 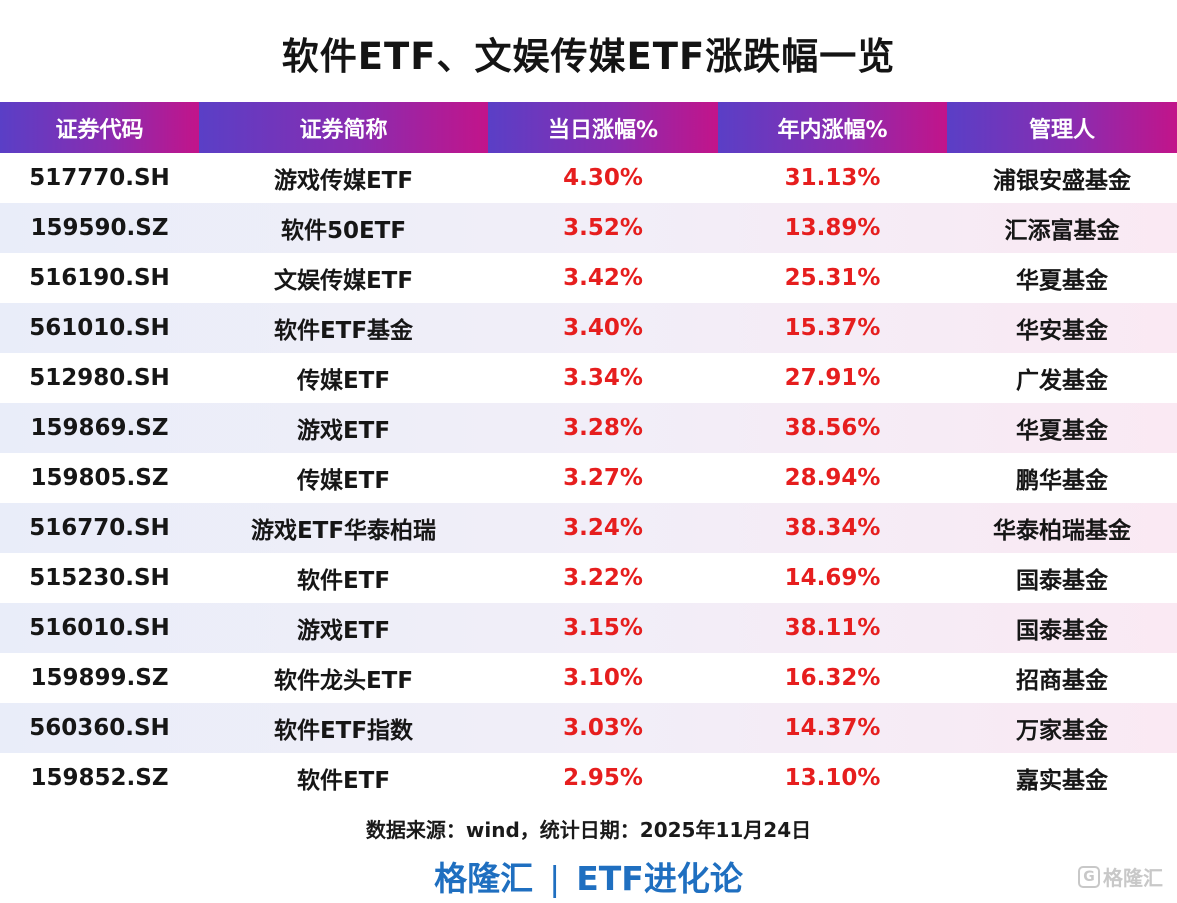 What do you see at coordinates (99, 778) in the screenshot?
I see `cell-code: 159852.SZ` at bounding box center [99, 778].